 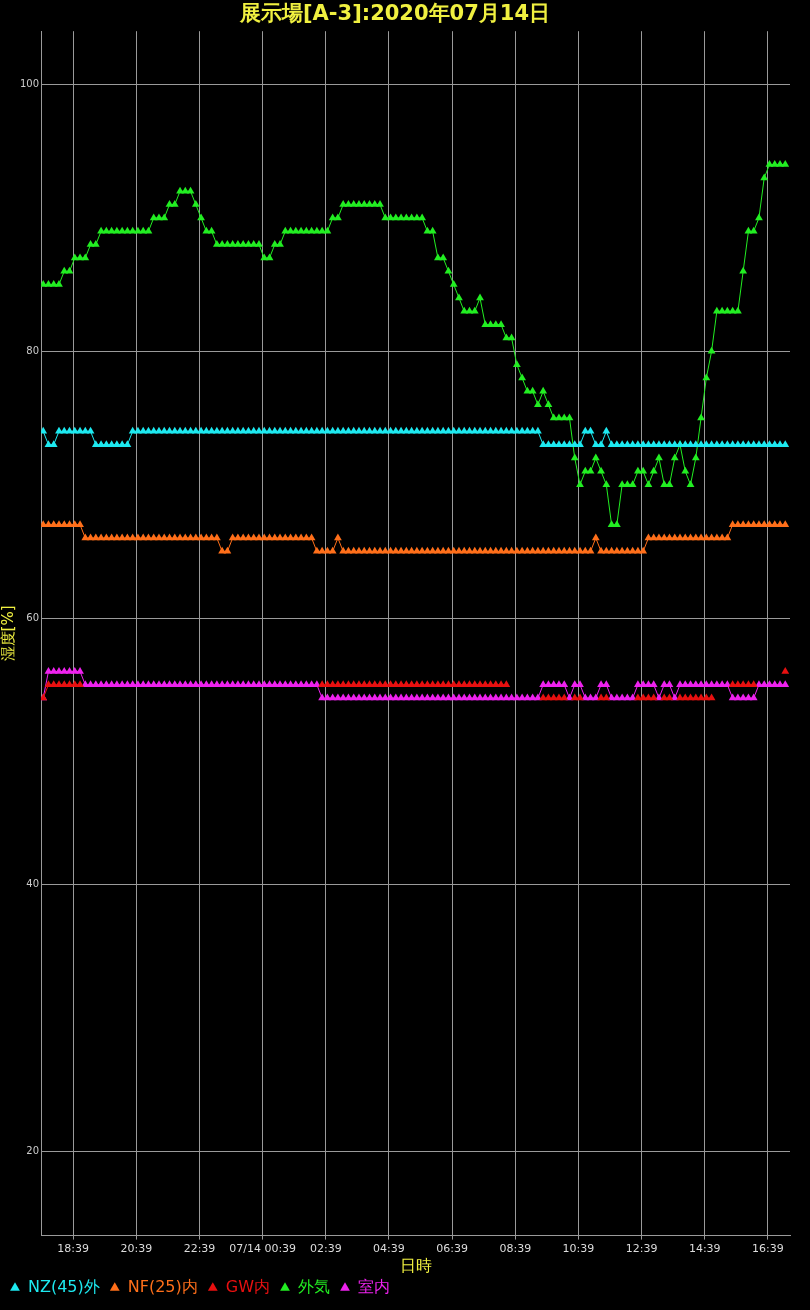 I want to click on legend-label: 室内, so click(x=374, y=1287).